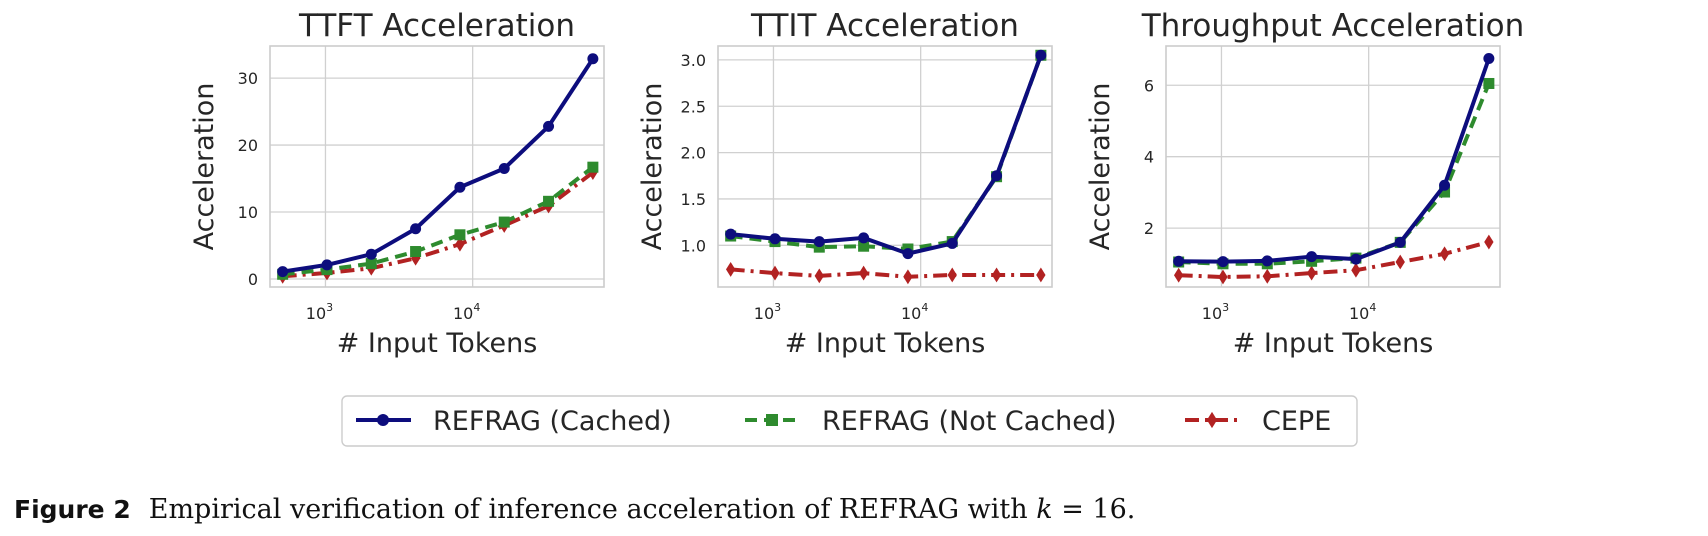  What do you see at coordinates (436, 26) in the screenshot?
I see `chart-title: TTFT Acceleration` at bounding box center [436, 26].